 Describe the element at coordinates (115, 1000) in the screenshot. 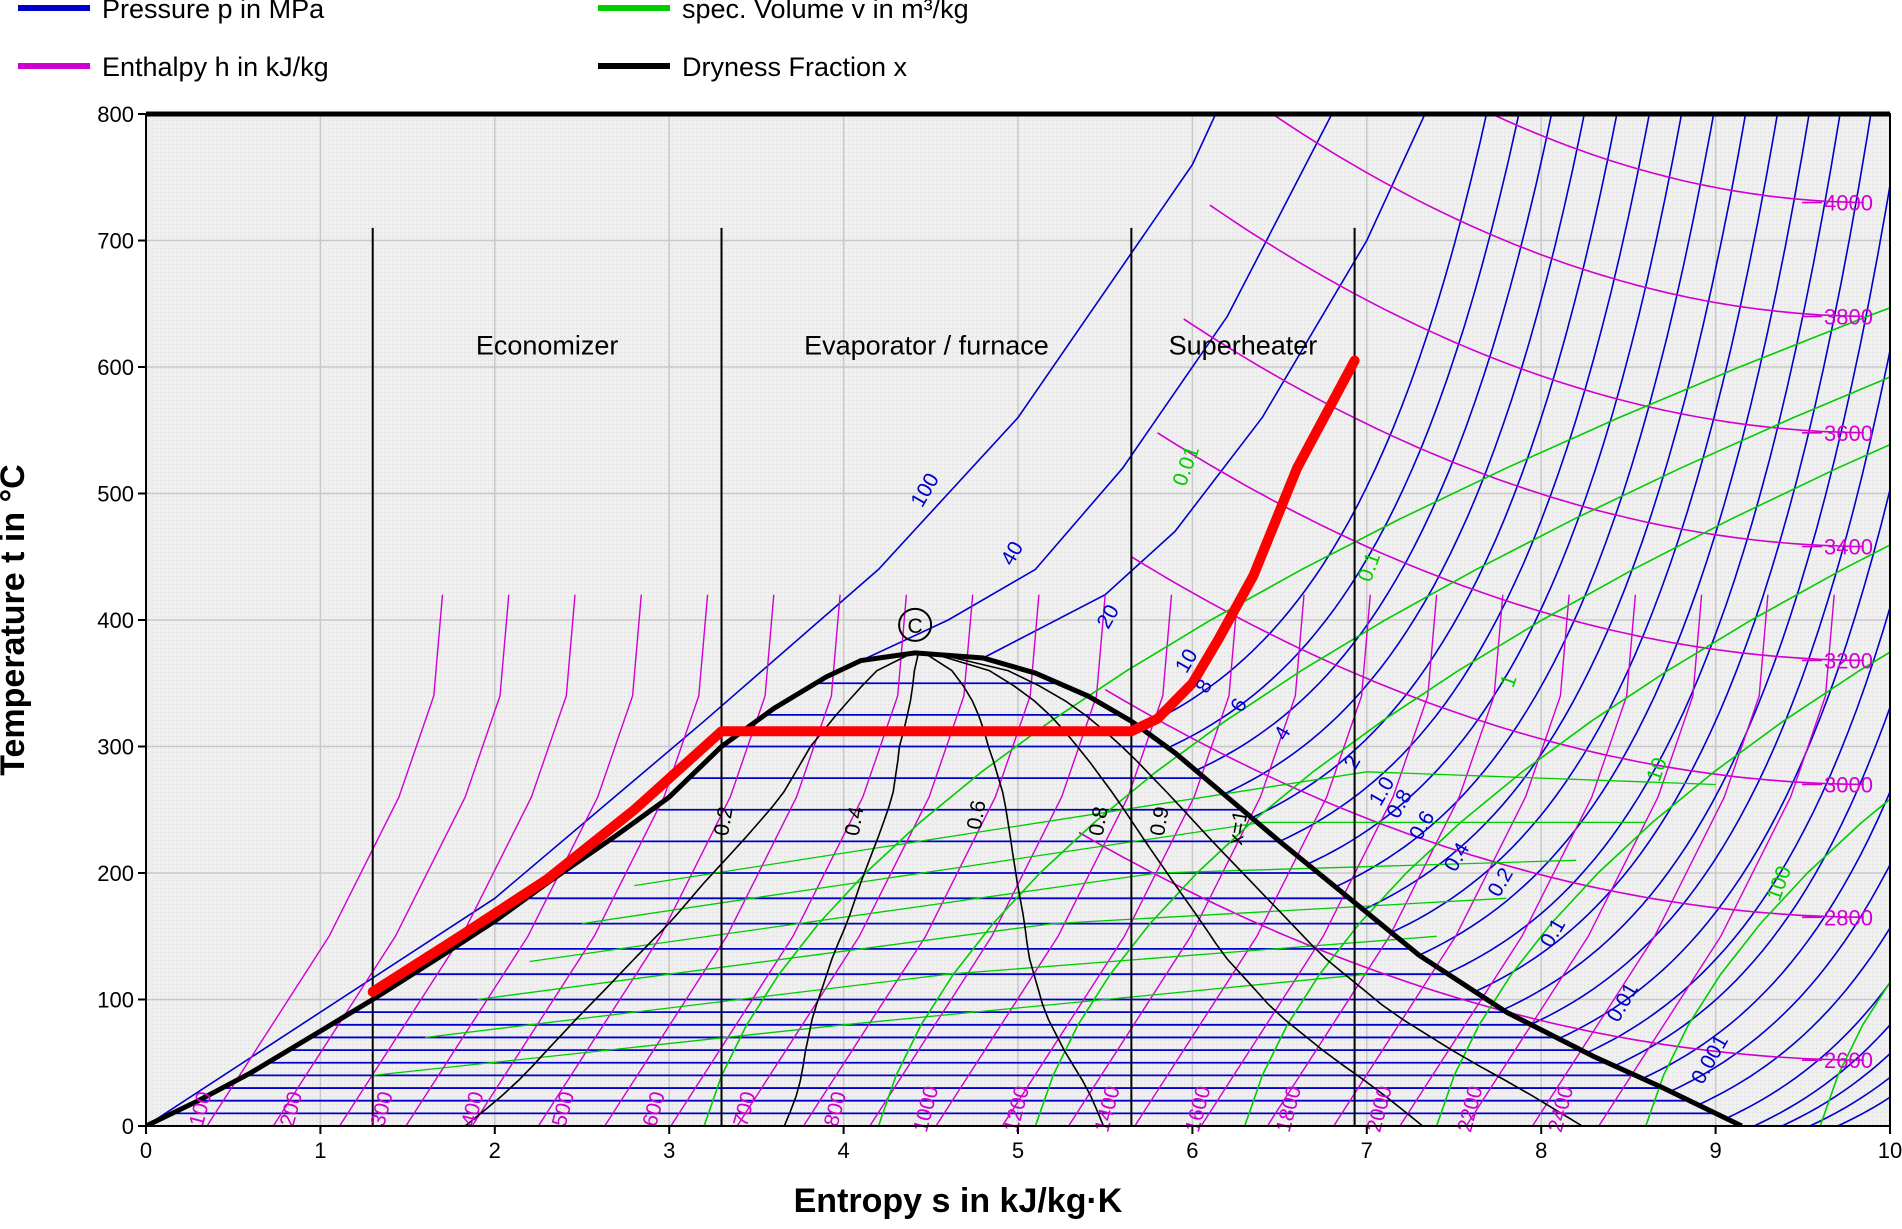

I see `y-tick-label: 100` at that location.